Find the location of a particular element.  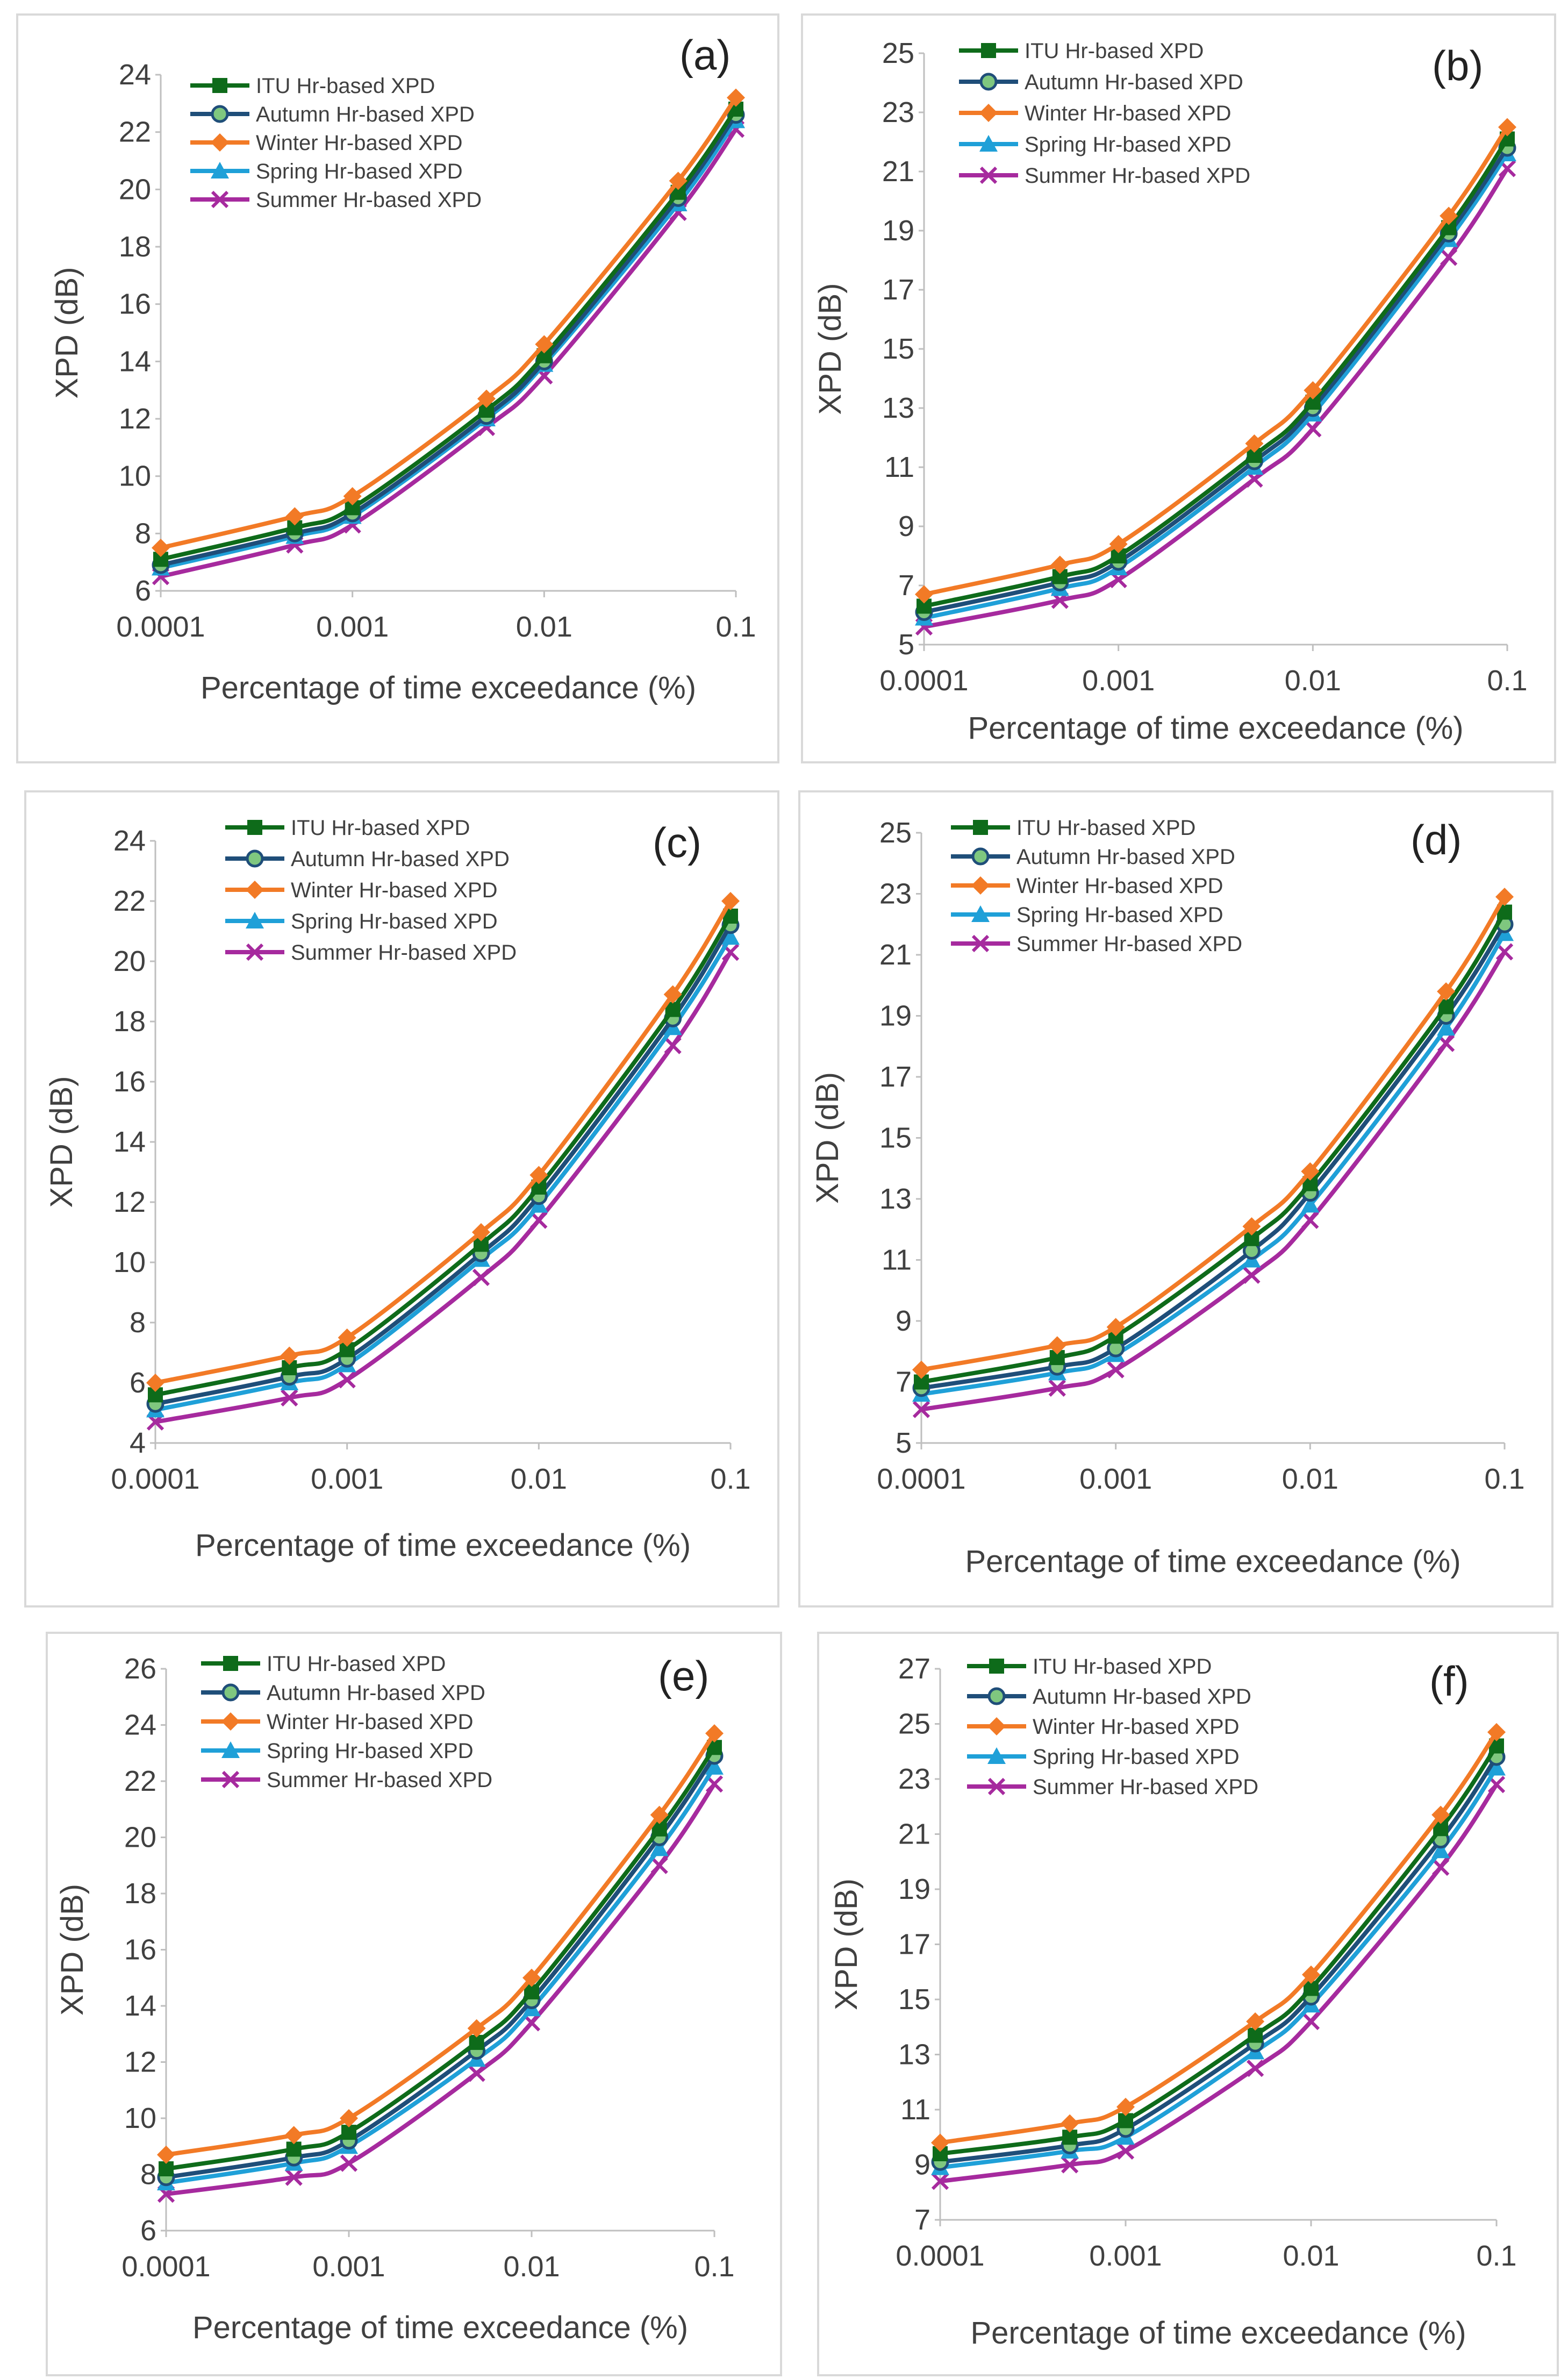

y-tick-label: 11 is located at coordinates (915, 2110).